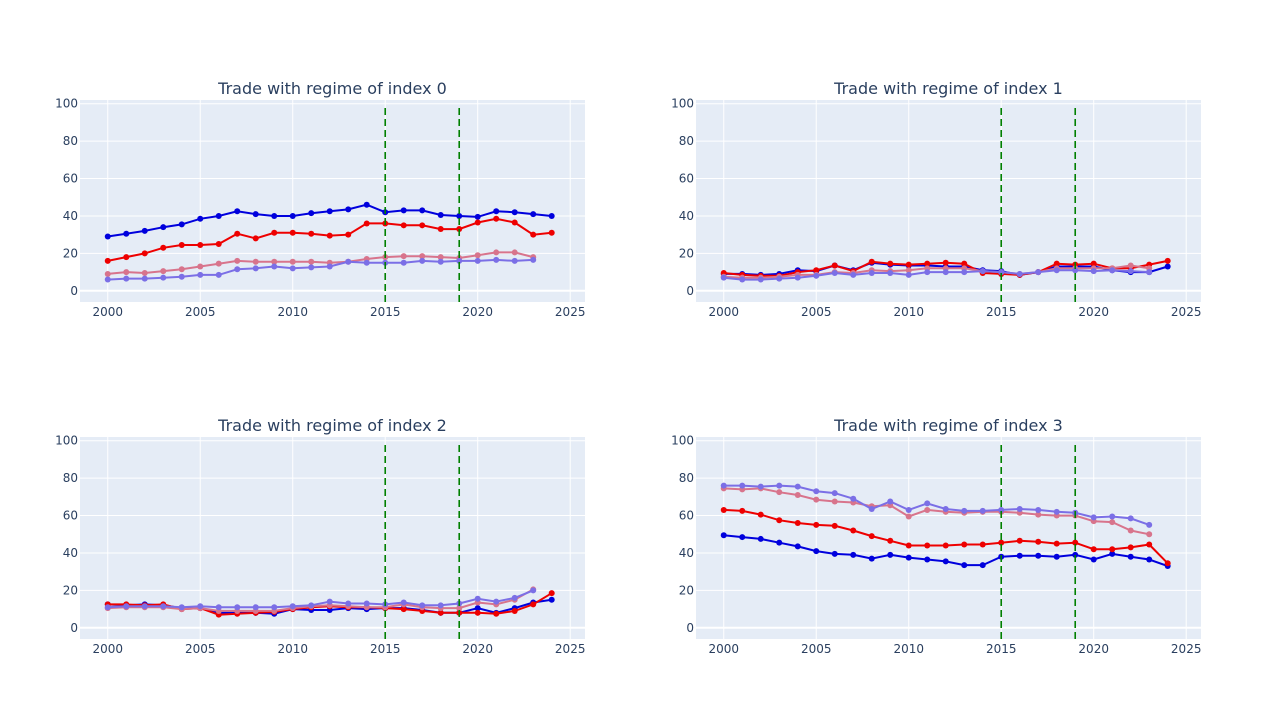 The image size is (1280, 720). Describe the element at coordinates (948, 425) in the screenshot. I see `subplot-title: Trade with regime of index 3` at that location.